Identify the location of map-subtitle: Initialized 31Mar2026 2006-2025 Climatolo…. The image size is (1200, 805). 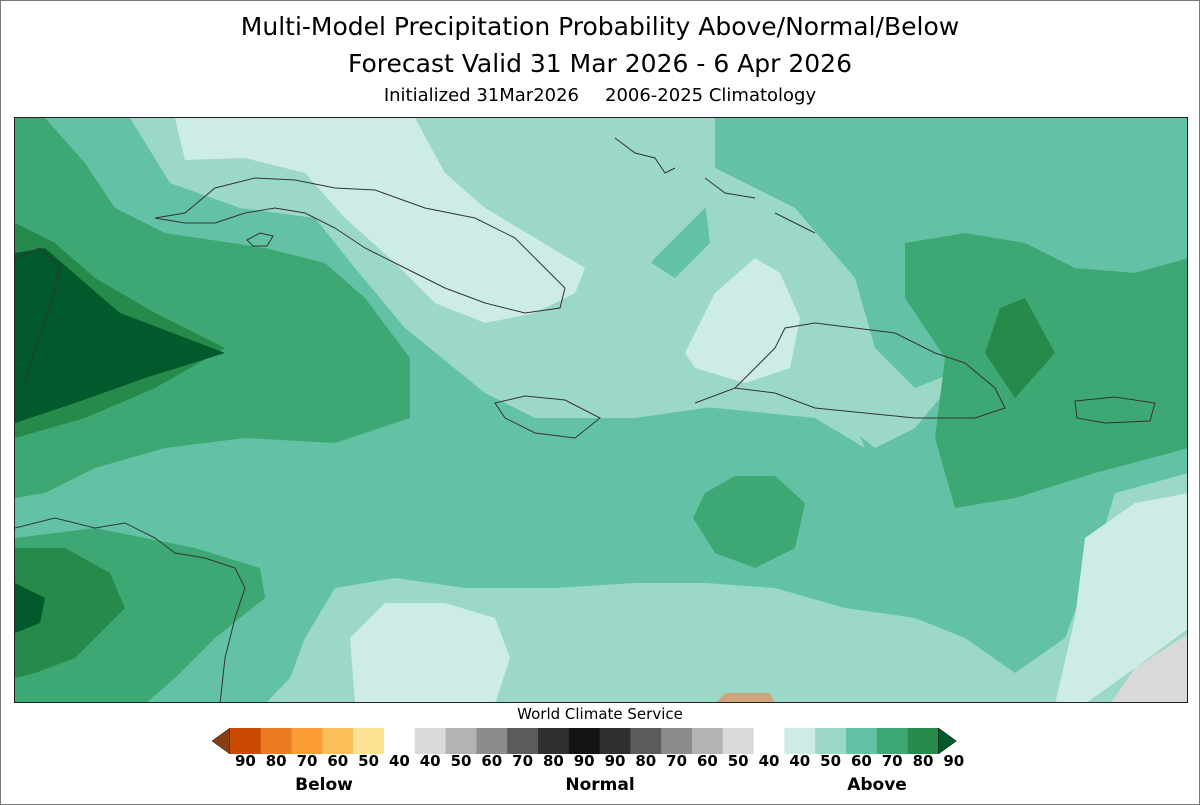
(600, 95).